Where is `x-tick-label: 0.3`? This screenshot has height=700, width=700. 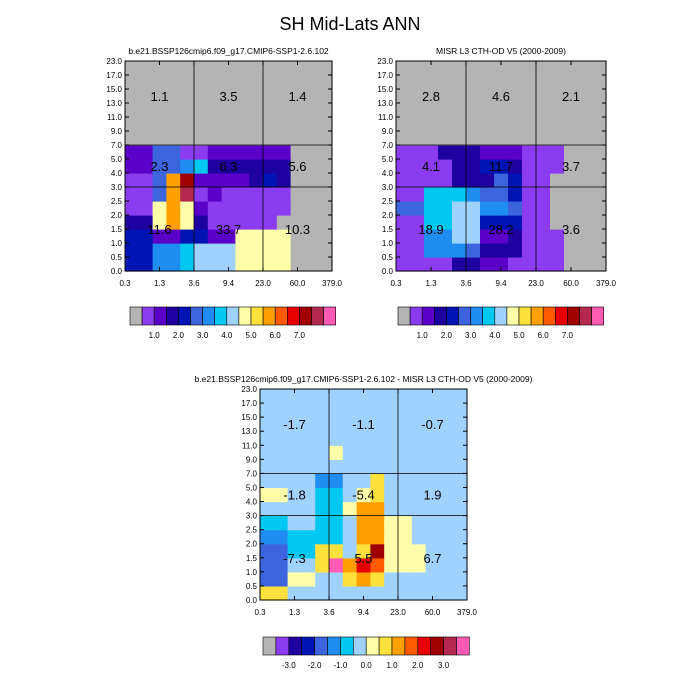 x-tick-label: 0.3 is located at coordinates (260, 612).